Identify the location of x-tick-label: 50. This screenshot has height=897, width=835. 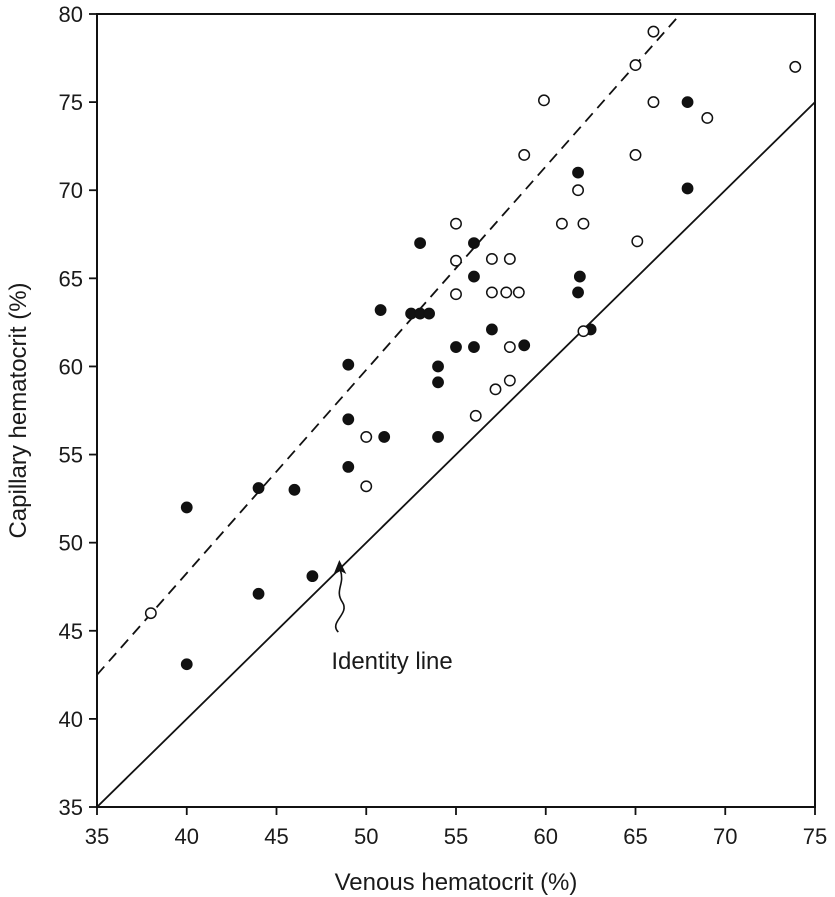
(366, 836).